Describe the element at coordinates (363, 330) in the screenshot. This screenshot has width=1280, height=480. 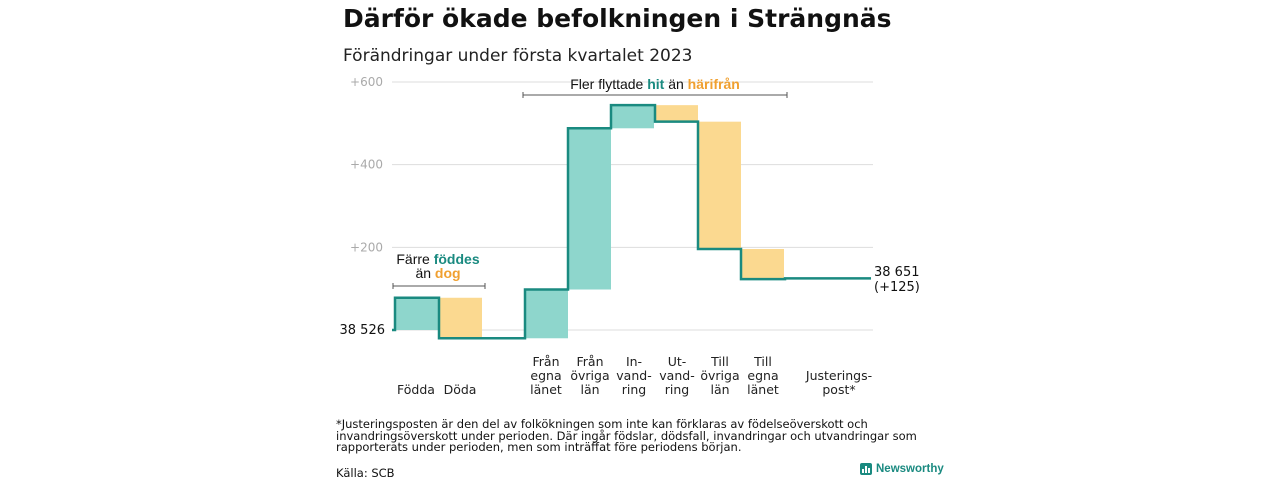
I see `start-value-label: 38 526` at that location.